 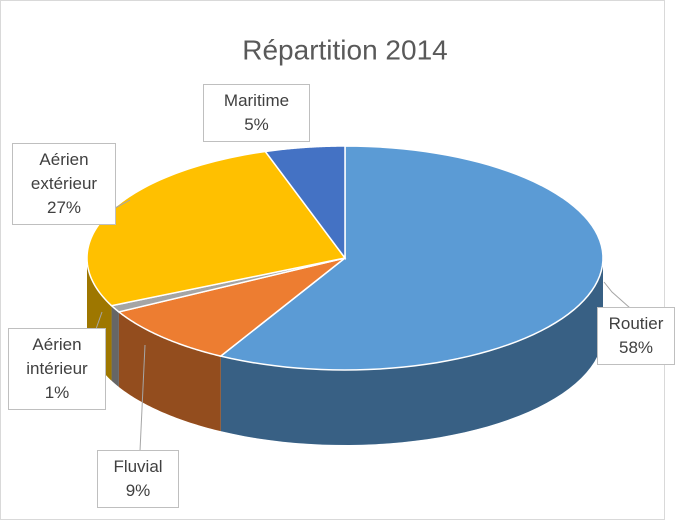 I want to click on chart-title: Répartition 2014, so click(x=344, y=49).